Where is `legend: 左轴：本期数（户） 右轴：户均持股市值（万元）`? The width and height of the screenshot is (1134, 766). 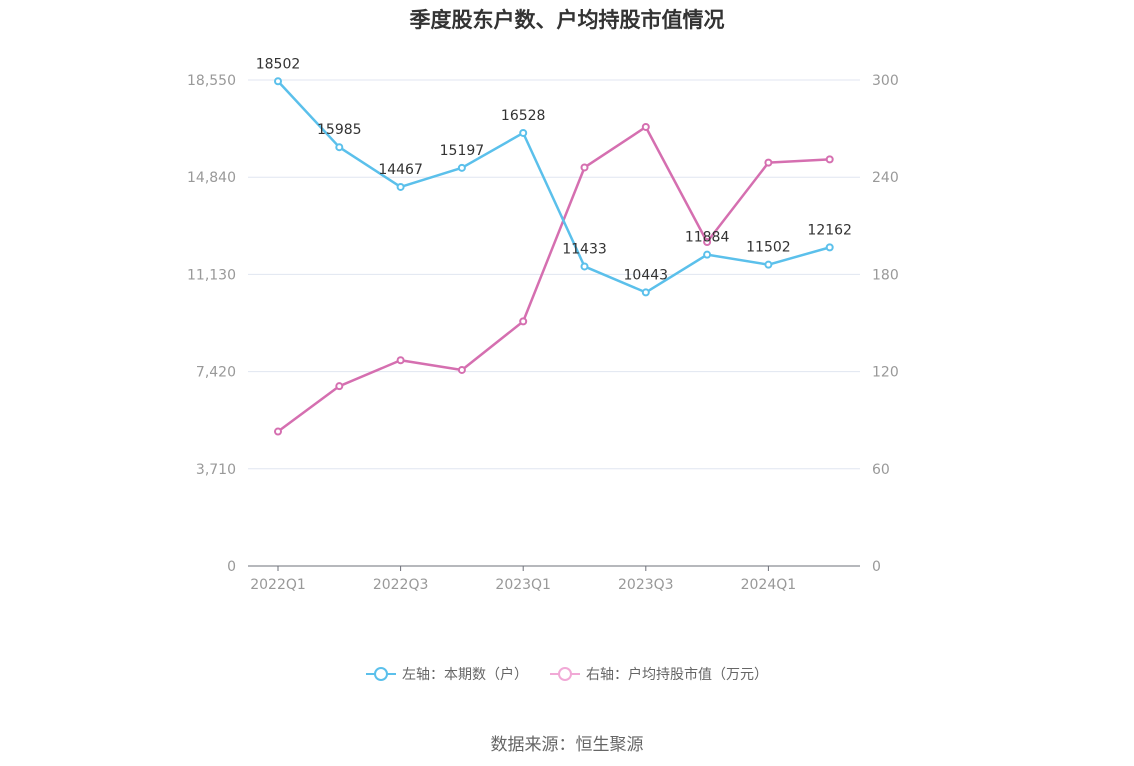 legend: 左轴：本期数（户） 右轴：户均持股市值（万元） is located at coordinates (567, 674).